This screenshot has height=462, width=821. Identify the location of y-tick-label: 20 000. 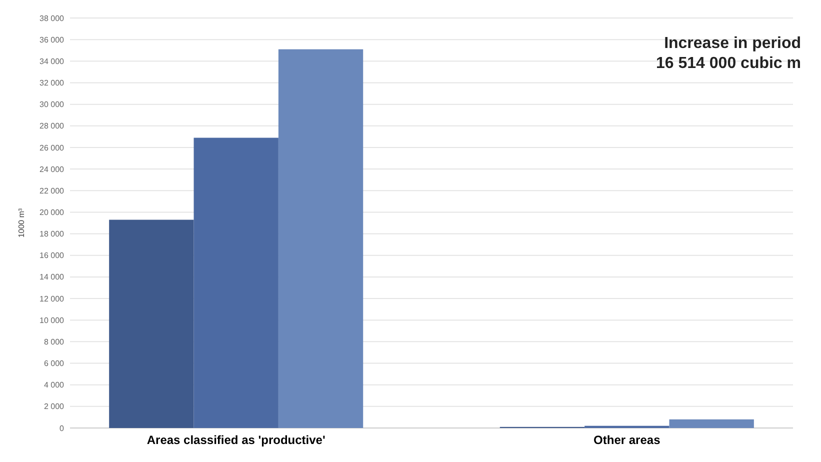
(52, 213).